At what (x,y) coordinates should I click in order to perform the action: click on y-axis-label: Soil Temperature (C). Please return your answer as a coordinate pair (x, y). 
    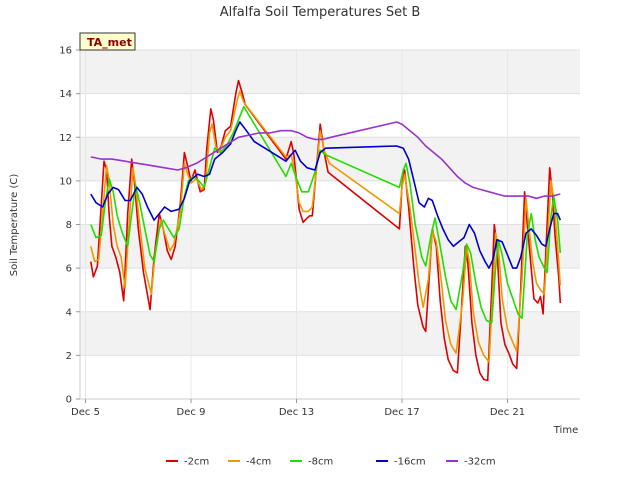
    Looking at the image, I should click on (14, 225).